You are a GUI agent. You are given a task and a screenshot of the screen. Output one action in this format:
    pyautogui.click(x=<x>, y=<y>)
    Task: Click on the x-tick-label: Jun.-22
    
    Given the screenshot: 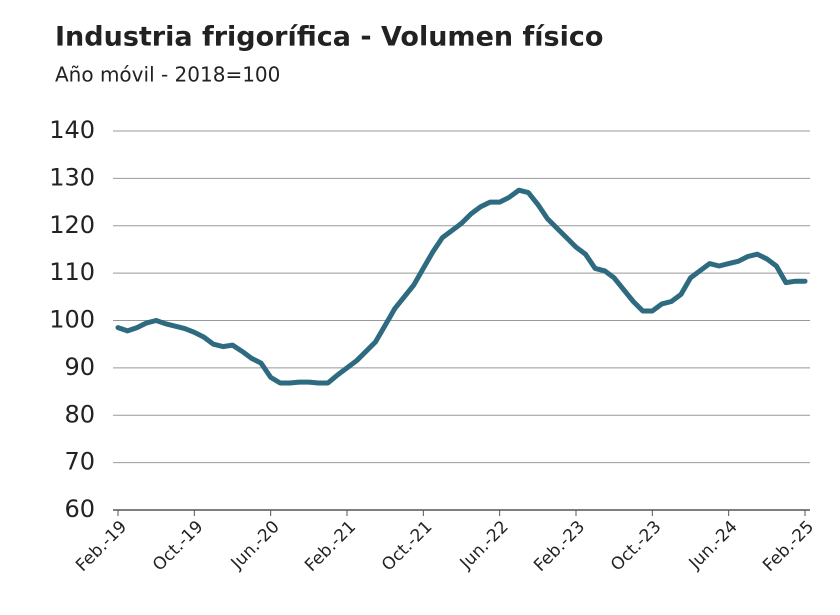 What is the action you would take?
    pyautogui.click(x=484, y=545)
    